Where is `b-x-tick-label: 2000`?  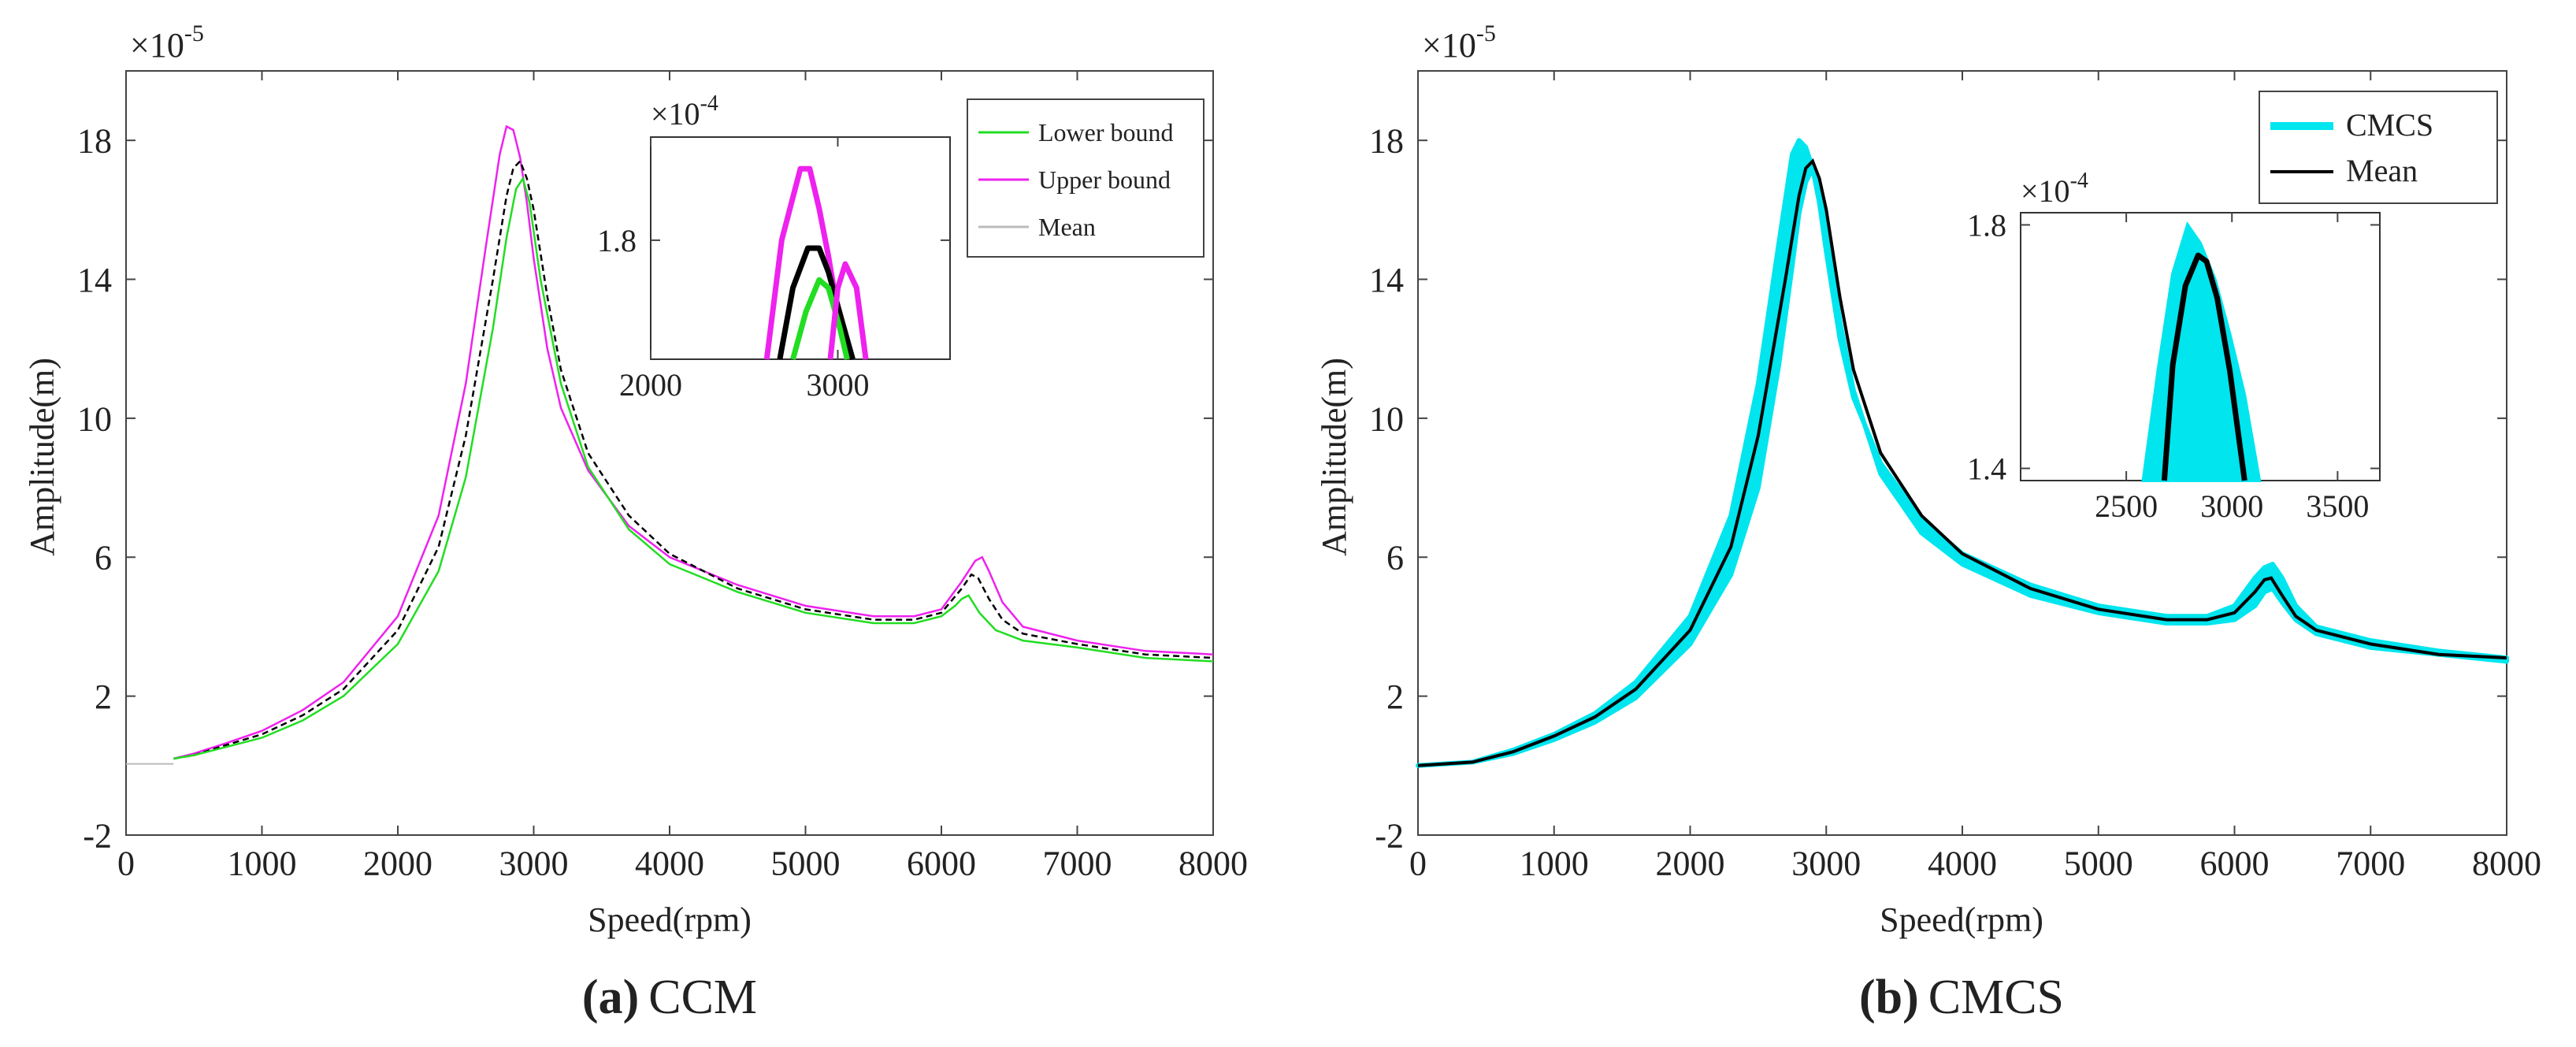 b-x-tick-label: 2000 is located at coordinates (1690, 864).